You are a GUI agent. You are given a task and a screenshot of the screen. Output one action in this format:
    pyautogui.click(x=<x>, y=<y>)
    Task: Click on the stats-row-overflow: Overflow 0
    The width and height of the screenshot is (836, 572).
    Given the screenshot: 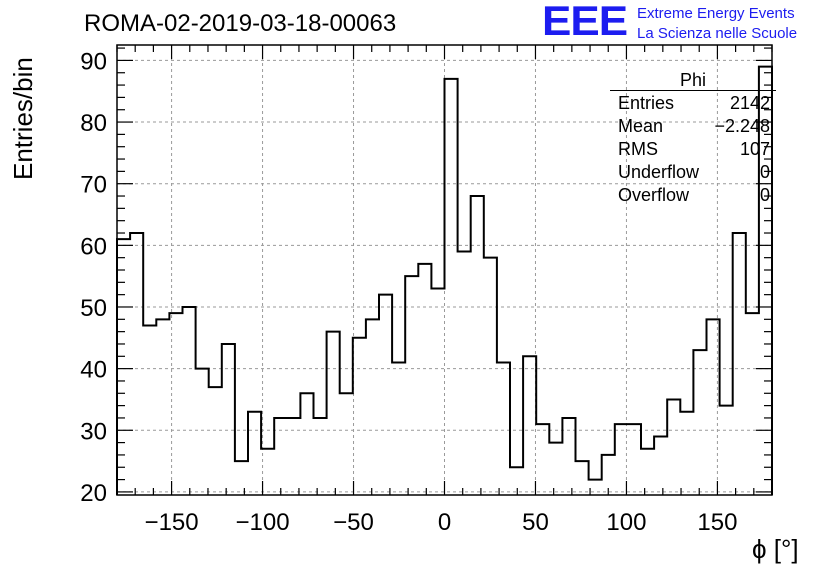 What is the action you would take?
    pyautogui.click(x=693, y=195)
    